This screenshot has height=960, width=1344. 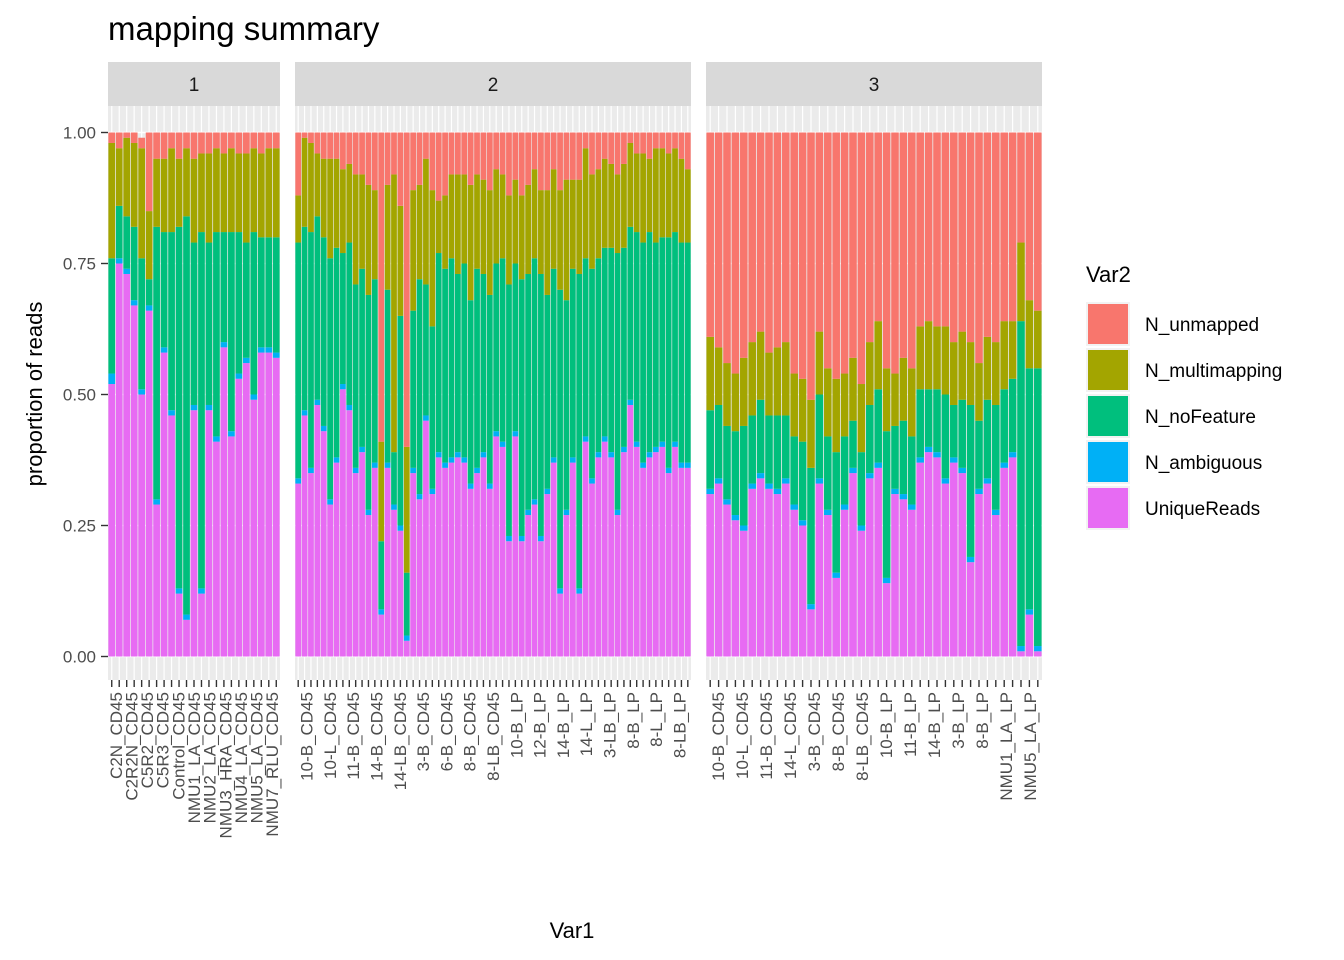 What do you see at coordinates (147, 740) in the screenshot?
I see `x-tick-label: C5R2_CD45` at bounding box center [147, 740].